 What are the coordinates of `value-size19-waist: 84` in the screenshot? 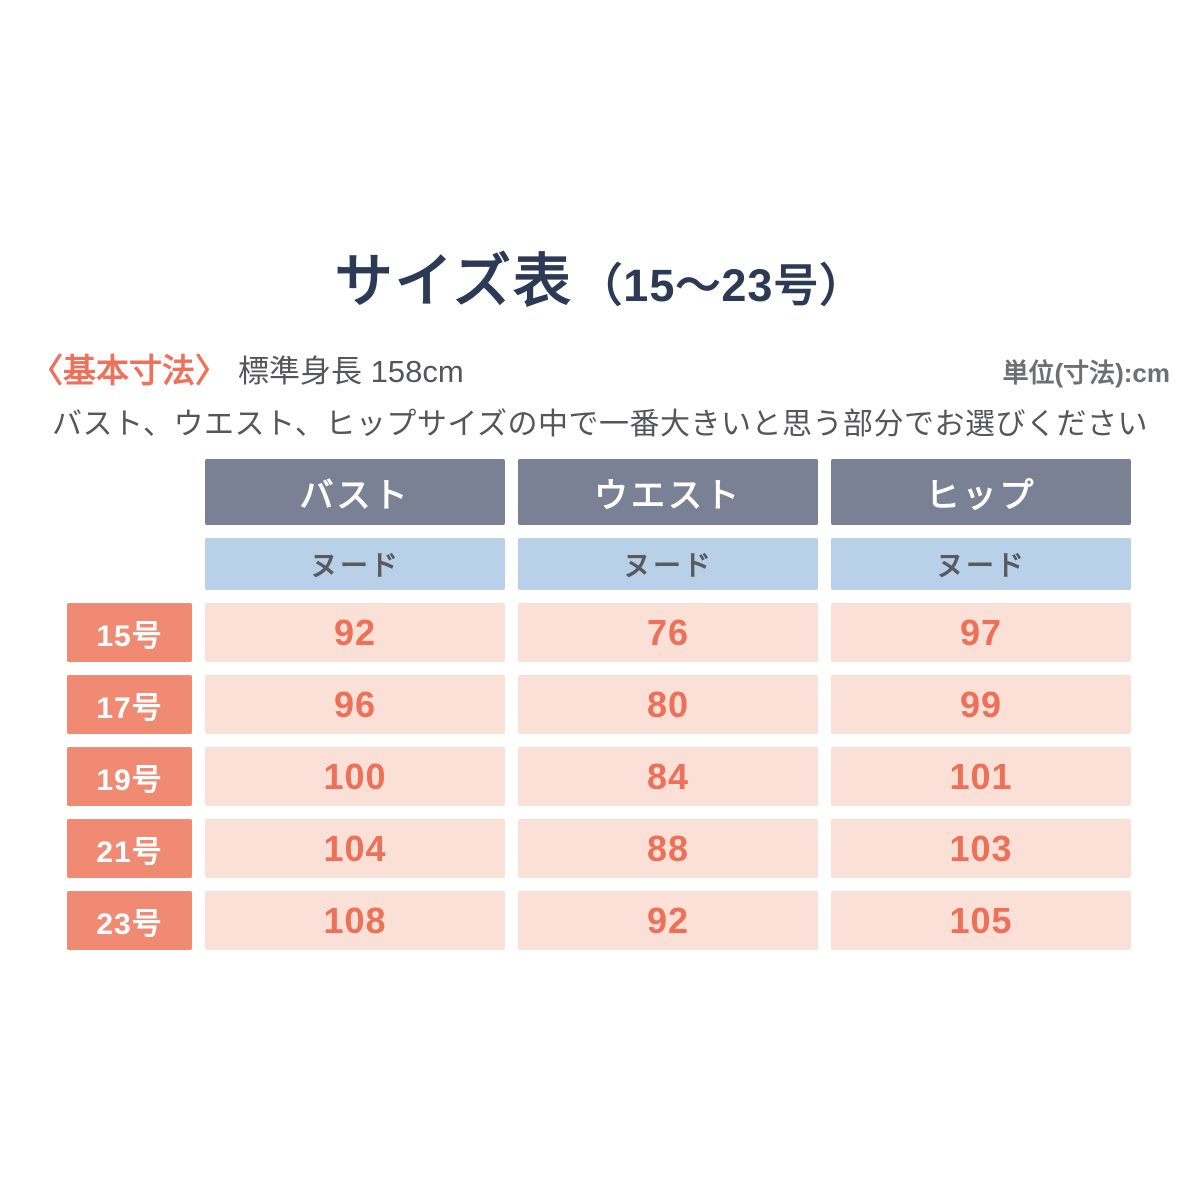 It's located at (668, 776).